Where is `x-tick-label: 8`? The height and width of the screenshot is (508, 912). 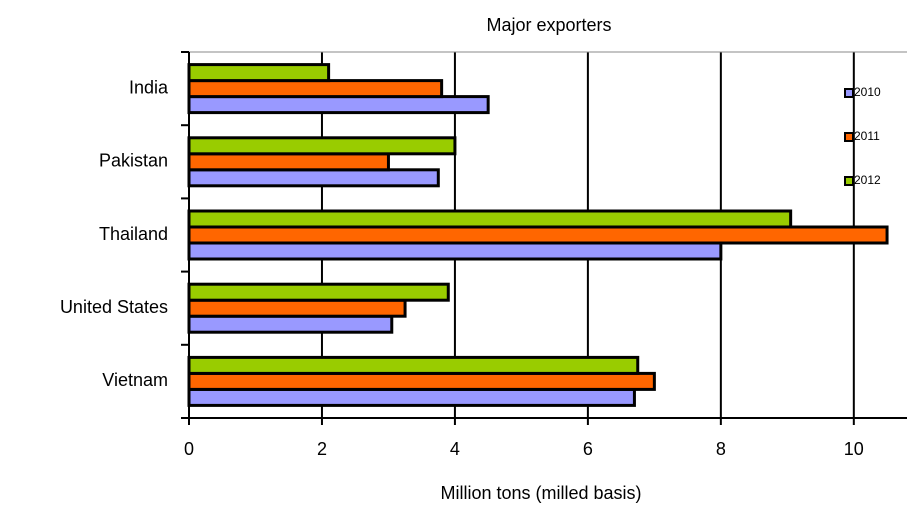
x-tick-label: 8 is located at coordinates (721, 449).